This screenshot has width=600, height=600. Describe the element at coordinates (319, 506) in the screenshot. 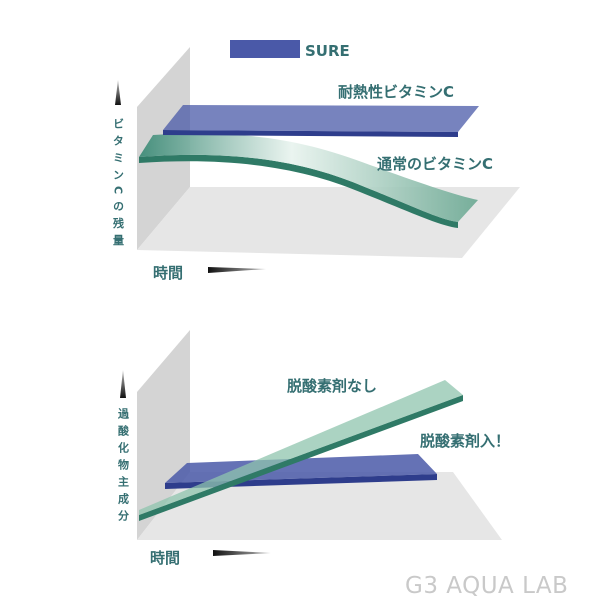

I see `floor` at that location.